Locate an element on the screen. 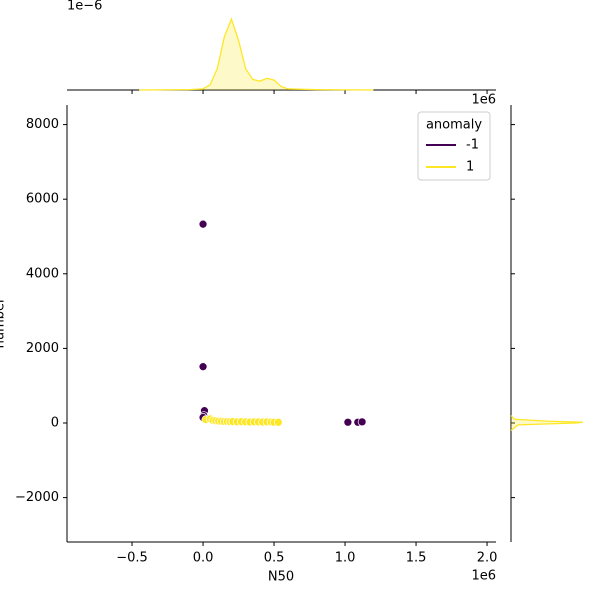 This screenshot has height=600, width=600. x-tick-label: 2.0 is located at coordinates (487, 558).